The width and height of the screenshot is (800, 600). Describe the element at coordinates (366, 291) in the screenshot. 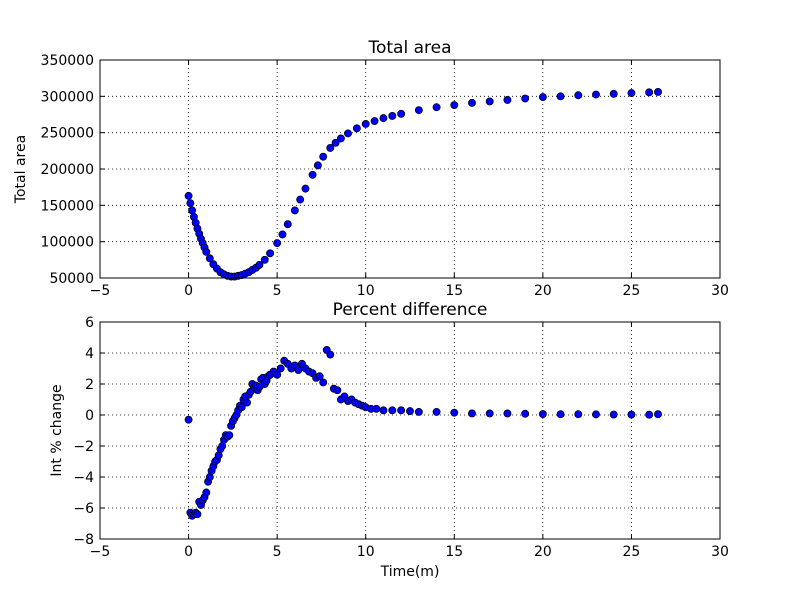

I see `total-area-xtick-label: 10` at that location.